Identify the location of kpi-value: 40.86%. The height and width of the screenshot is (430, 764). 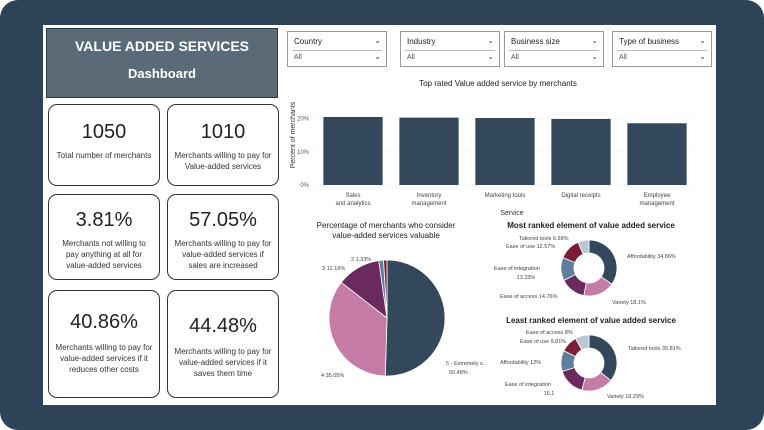
(104, 322).